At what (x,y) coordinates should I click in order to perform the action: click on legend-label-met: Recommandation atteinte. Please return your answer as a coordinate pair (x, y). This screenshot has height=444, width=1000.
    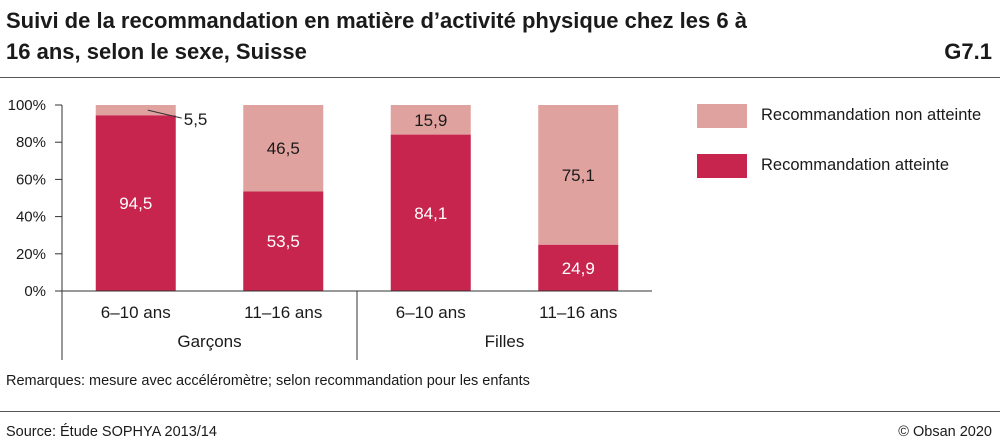
    Looking at the image, I should click on (855, 165).